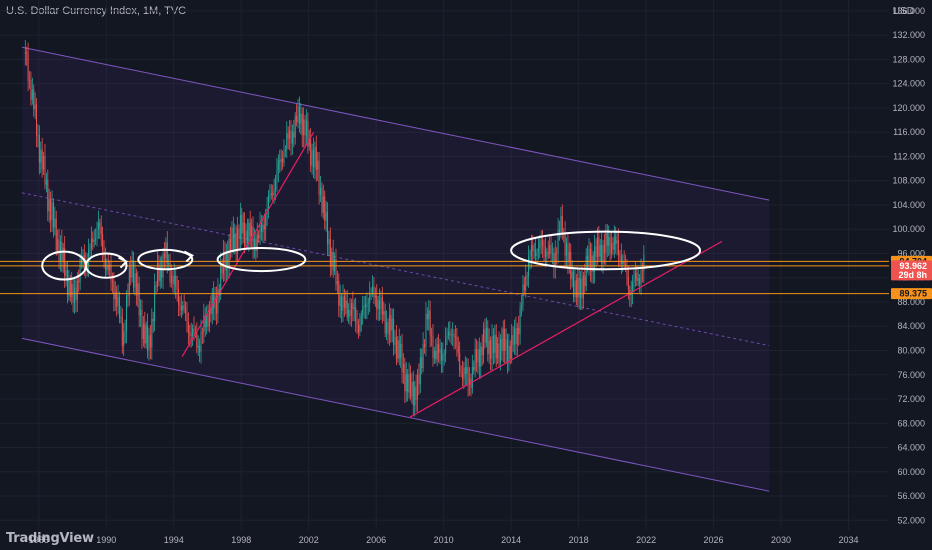 This screenshot has width=932, height=550. I want to click on y-axis-tick-label: 64.000, so click(911, 448).